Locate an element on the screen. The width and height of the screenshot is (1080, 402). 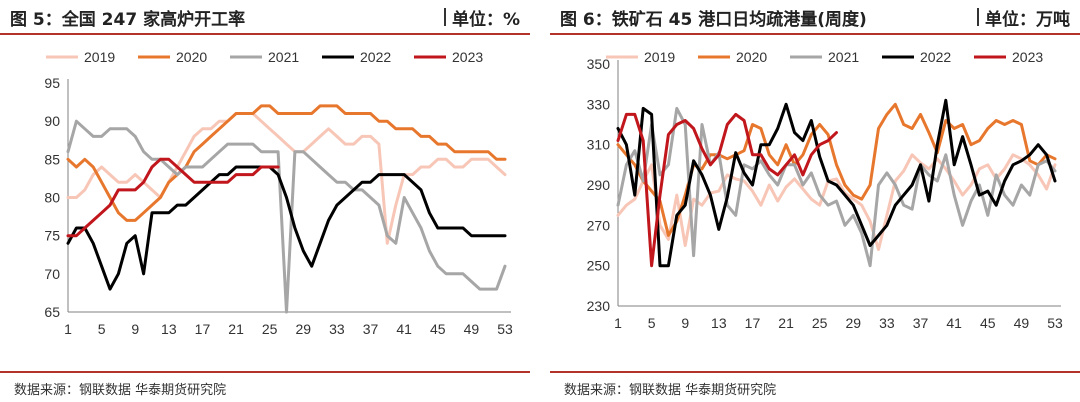
y-tick-label: 65 is located at coordinates (52, 312).